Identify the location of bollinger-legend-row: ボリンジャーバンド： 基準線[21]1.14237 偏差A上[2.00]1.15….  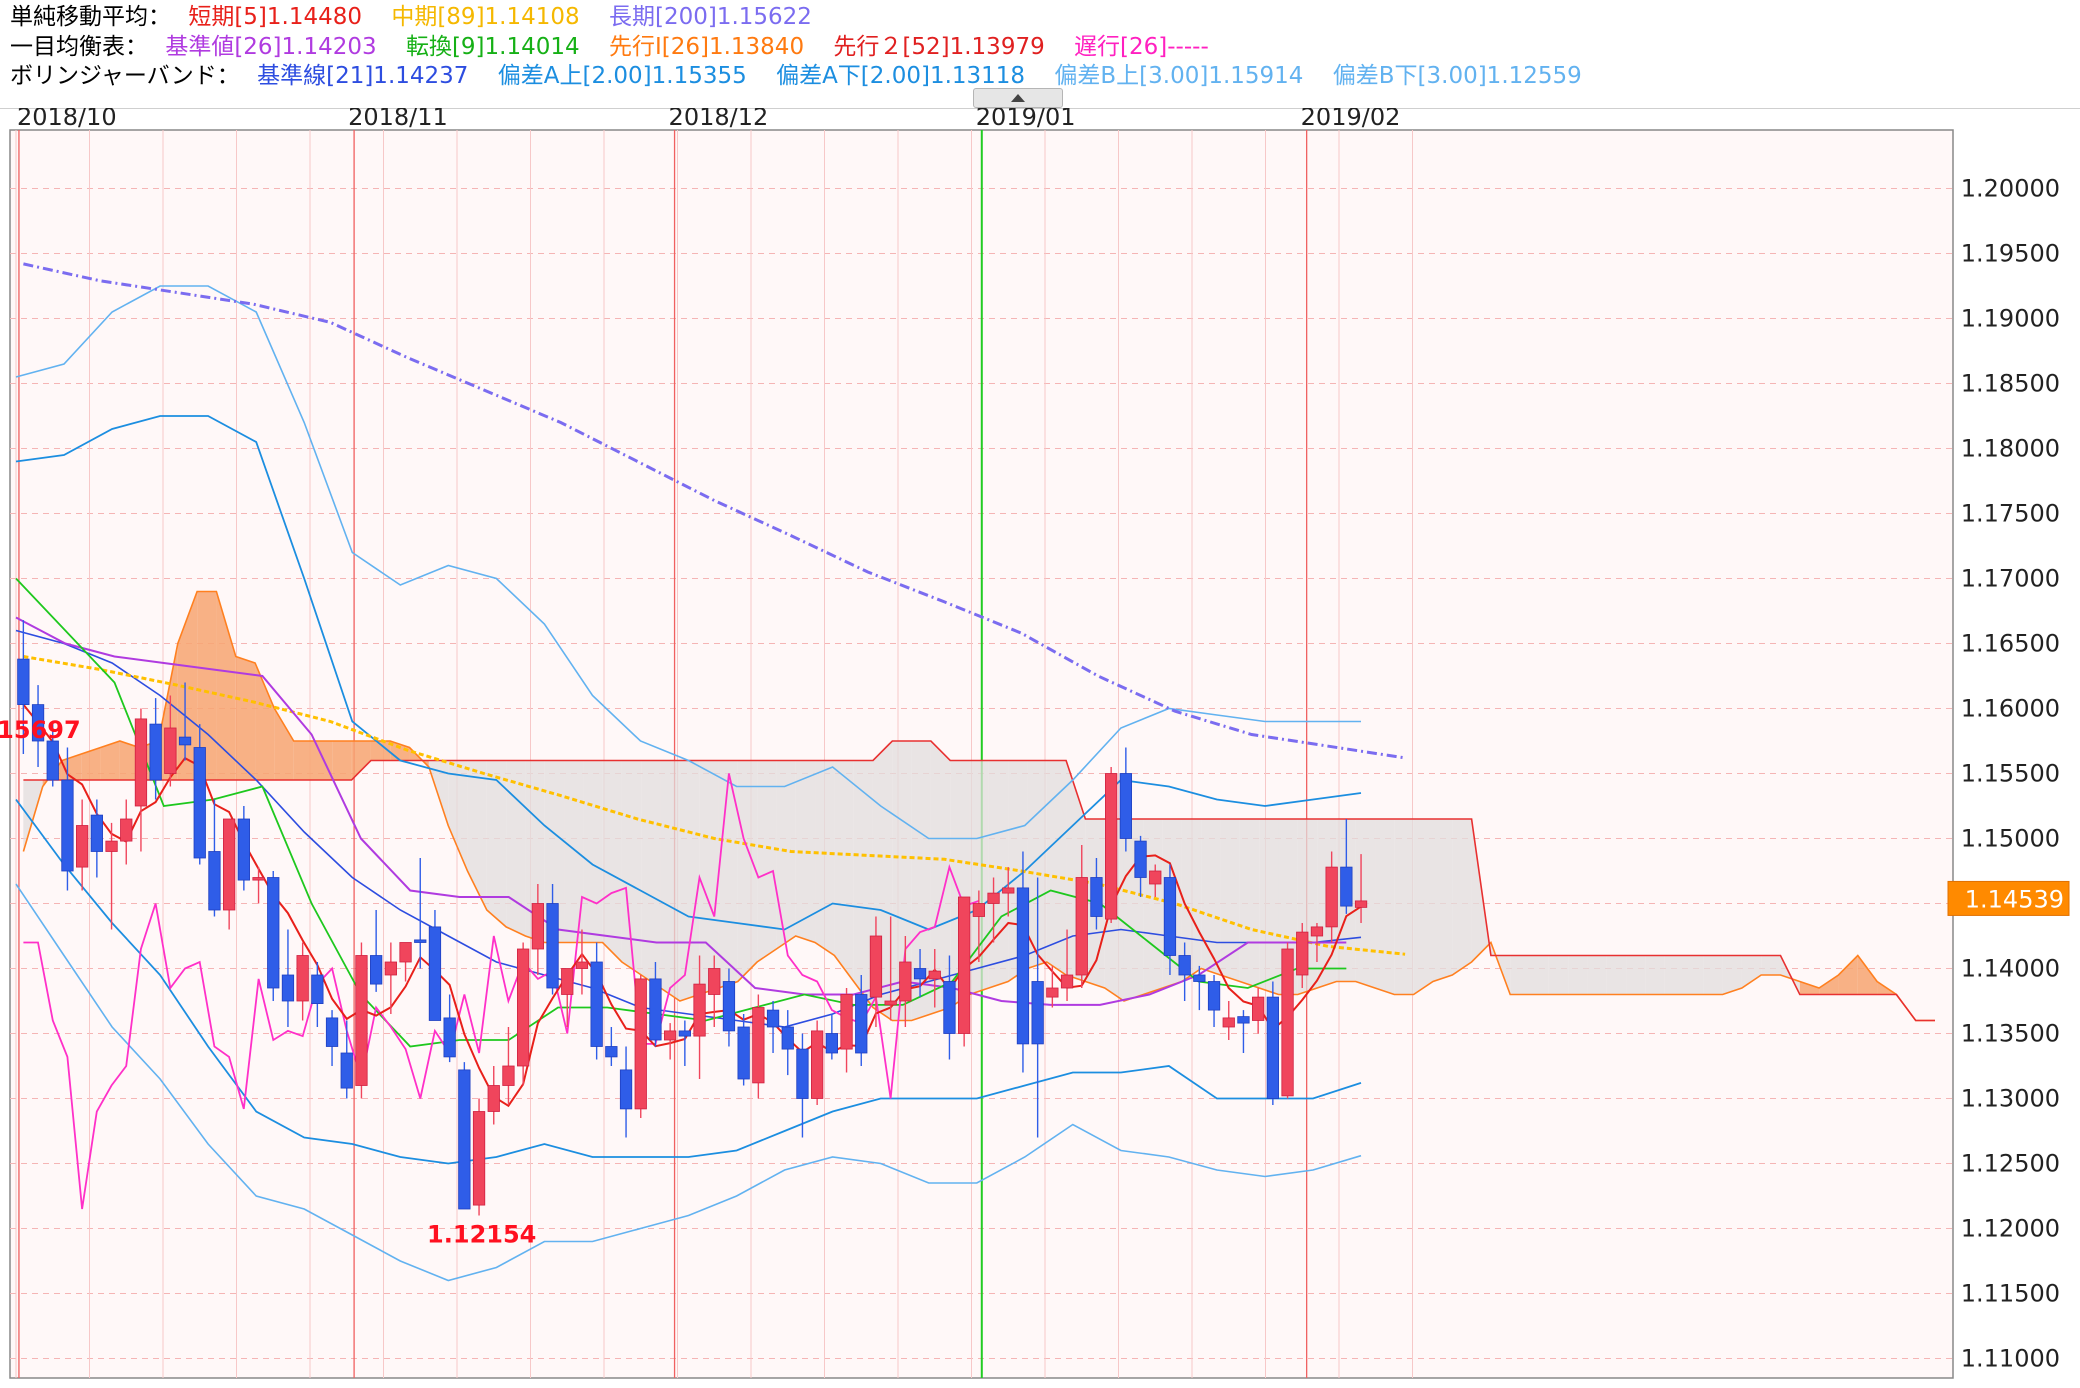
(807, 76).